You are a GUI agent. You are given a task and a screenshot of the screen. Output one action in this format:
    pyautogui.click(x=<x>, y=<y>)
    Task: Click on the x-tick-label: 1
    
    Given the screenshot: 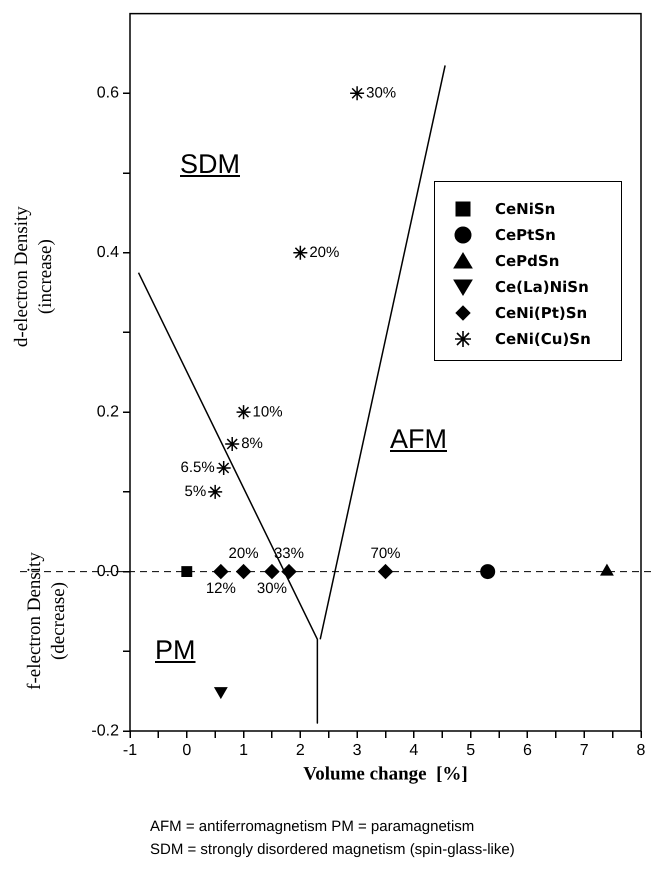 What is the action you would take?
    pyautogui.click(x=243, y=751)
    